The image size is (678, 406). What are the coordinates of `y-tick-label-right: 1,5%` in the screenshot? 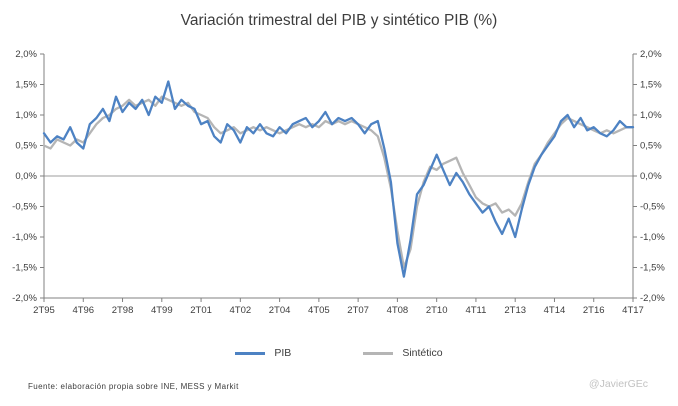 It's located at (651, 85).